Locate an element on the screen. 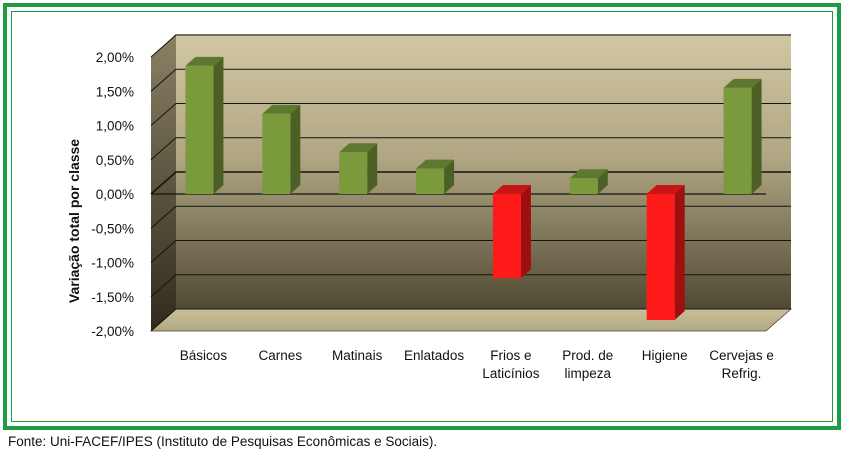  y-tick-label: -1,00% is located at coordinates (112, 263).